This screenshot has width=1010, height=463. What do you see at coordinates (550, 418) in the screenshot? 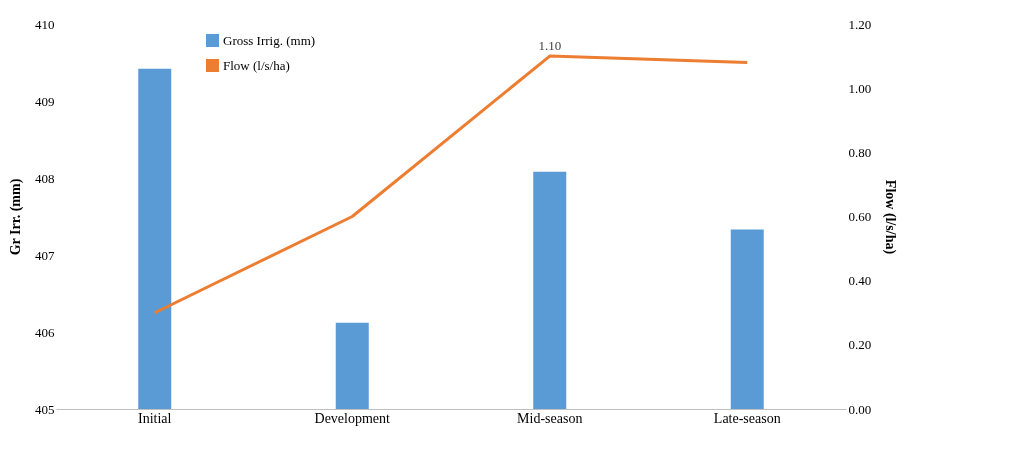
I see `x-tick-label: Mid-season` at bounding box center [550, 418].